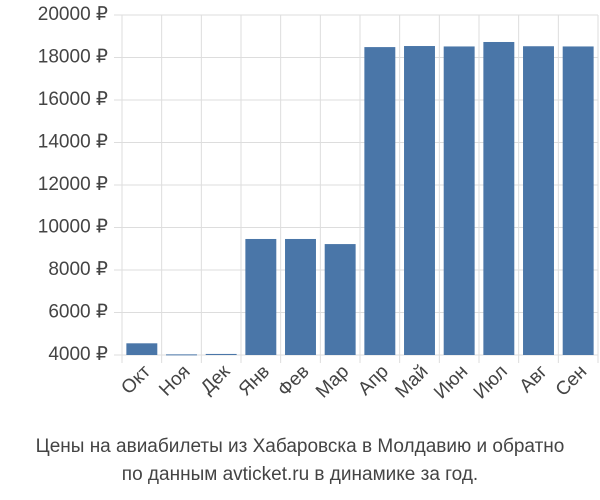 The image size is (600, 500). What do you see at coordinates (78, 312) in the screenshot?
I see `y-tick-label: 6000 ₽` at bounding box center [78, 312].